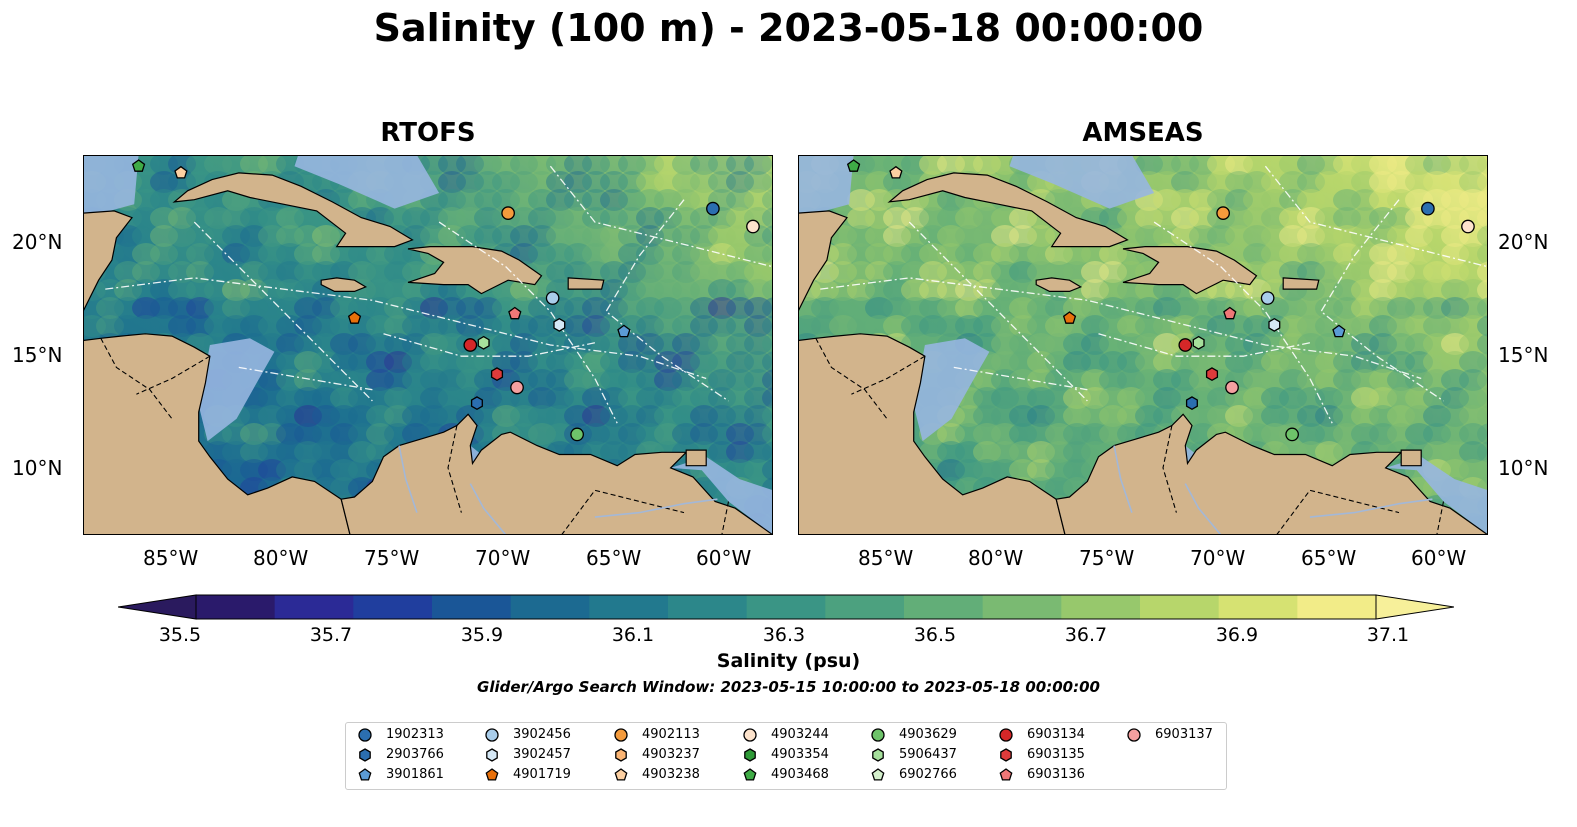  What do you see at coordinates (671, 774) in the screenshot?
I see `legend-label: 4903238` at bounding box center [671, 774].